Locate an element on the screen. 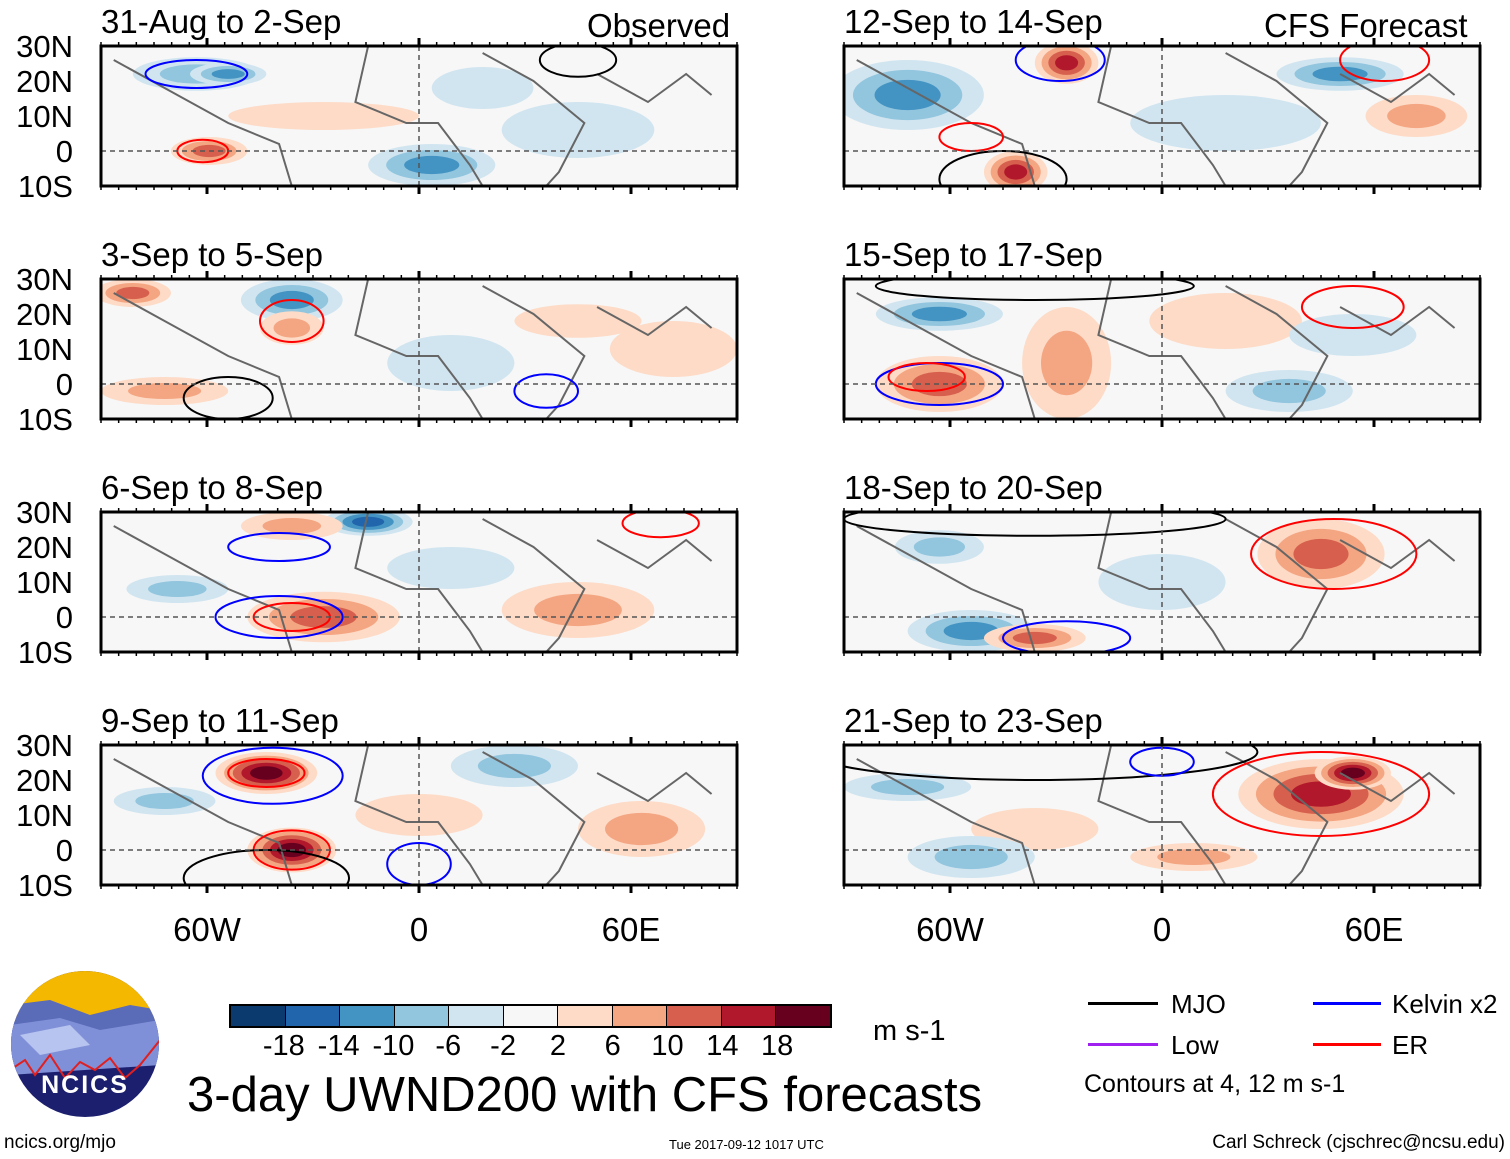  ncics-logo: NCICS is located at coordinates (85, 1044).